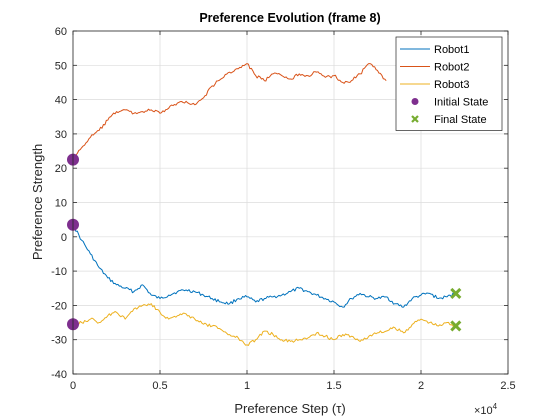  What do you see at coordinates (451, 68) in the screenshot?
I see `legend-label: Robot2` at bounding box center [451, 68].